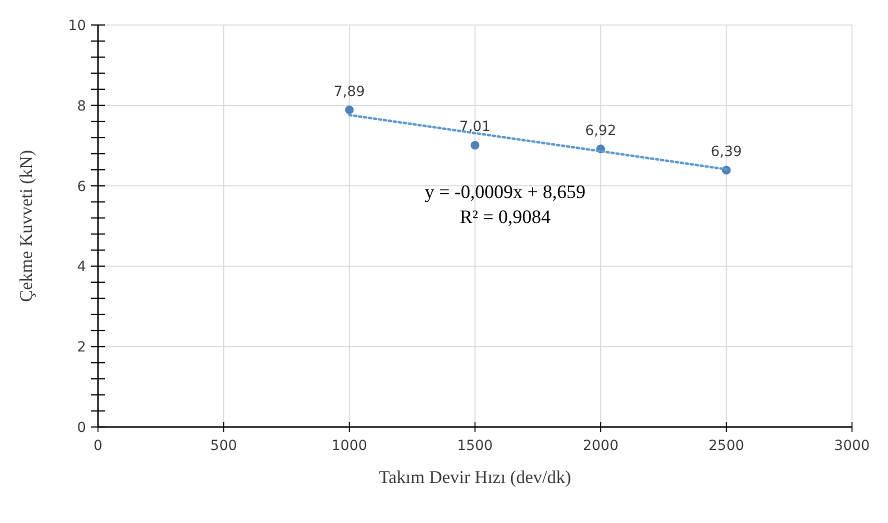 The height and width of the screenshot is (523, 888). What do you see at coordinates (77, 26) in the screenshot?
I see `y-tick-label: 10` at bounding box center [77, 26].